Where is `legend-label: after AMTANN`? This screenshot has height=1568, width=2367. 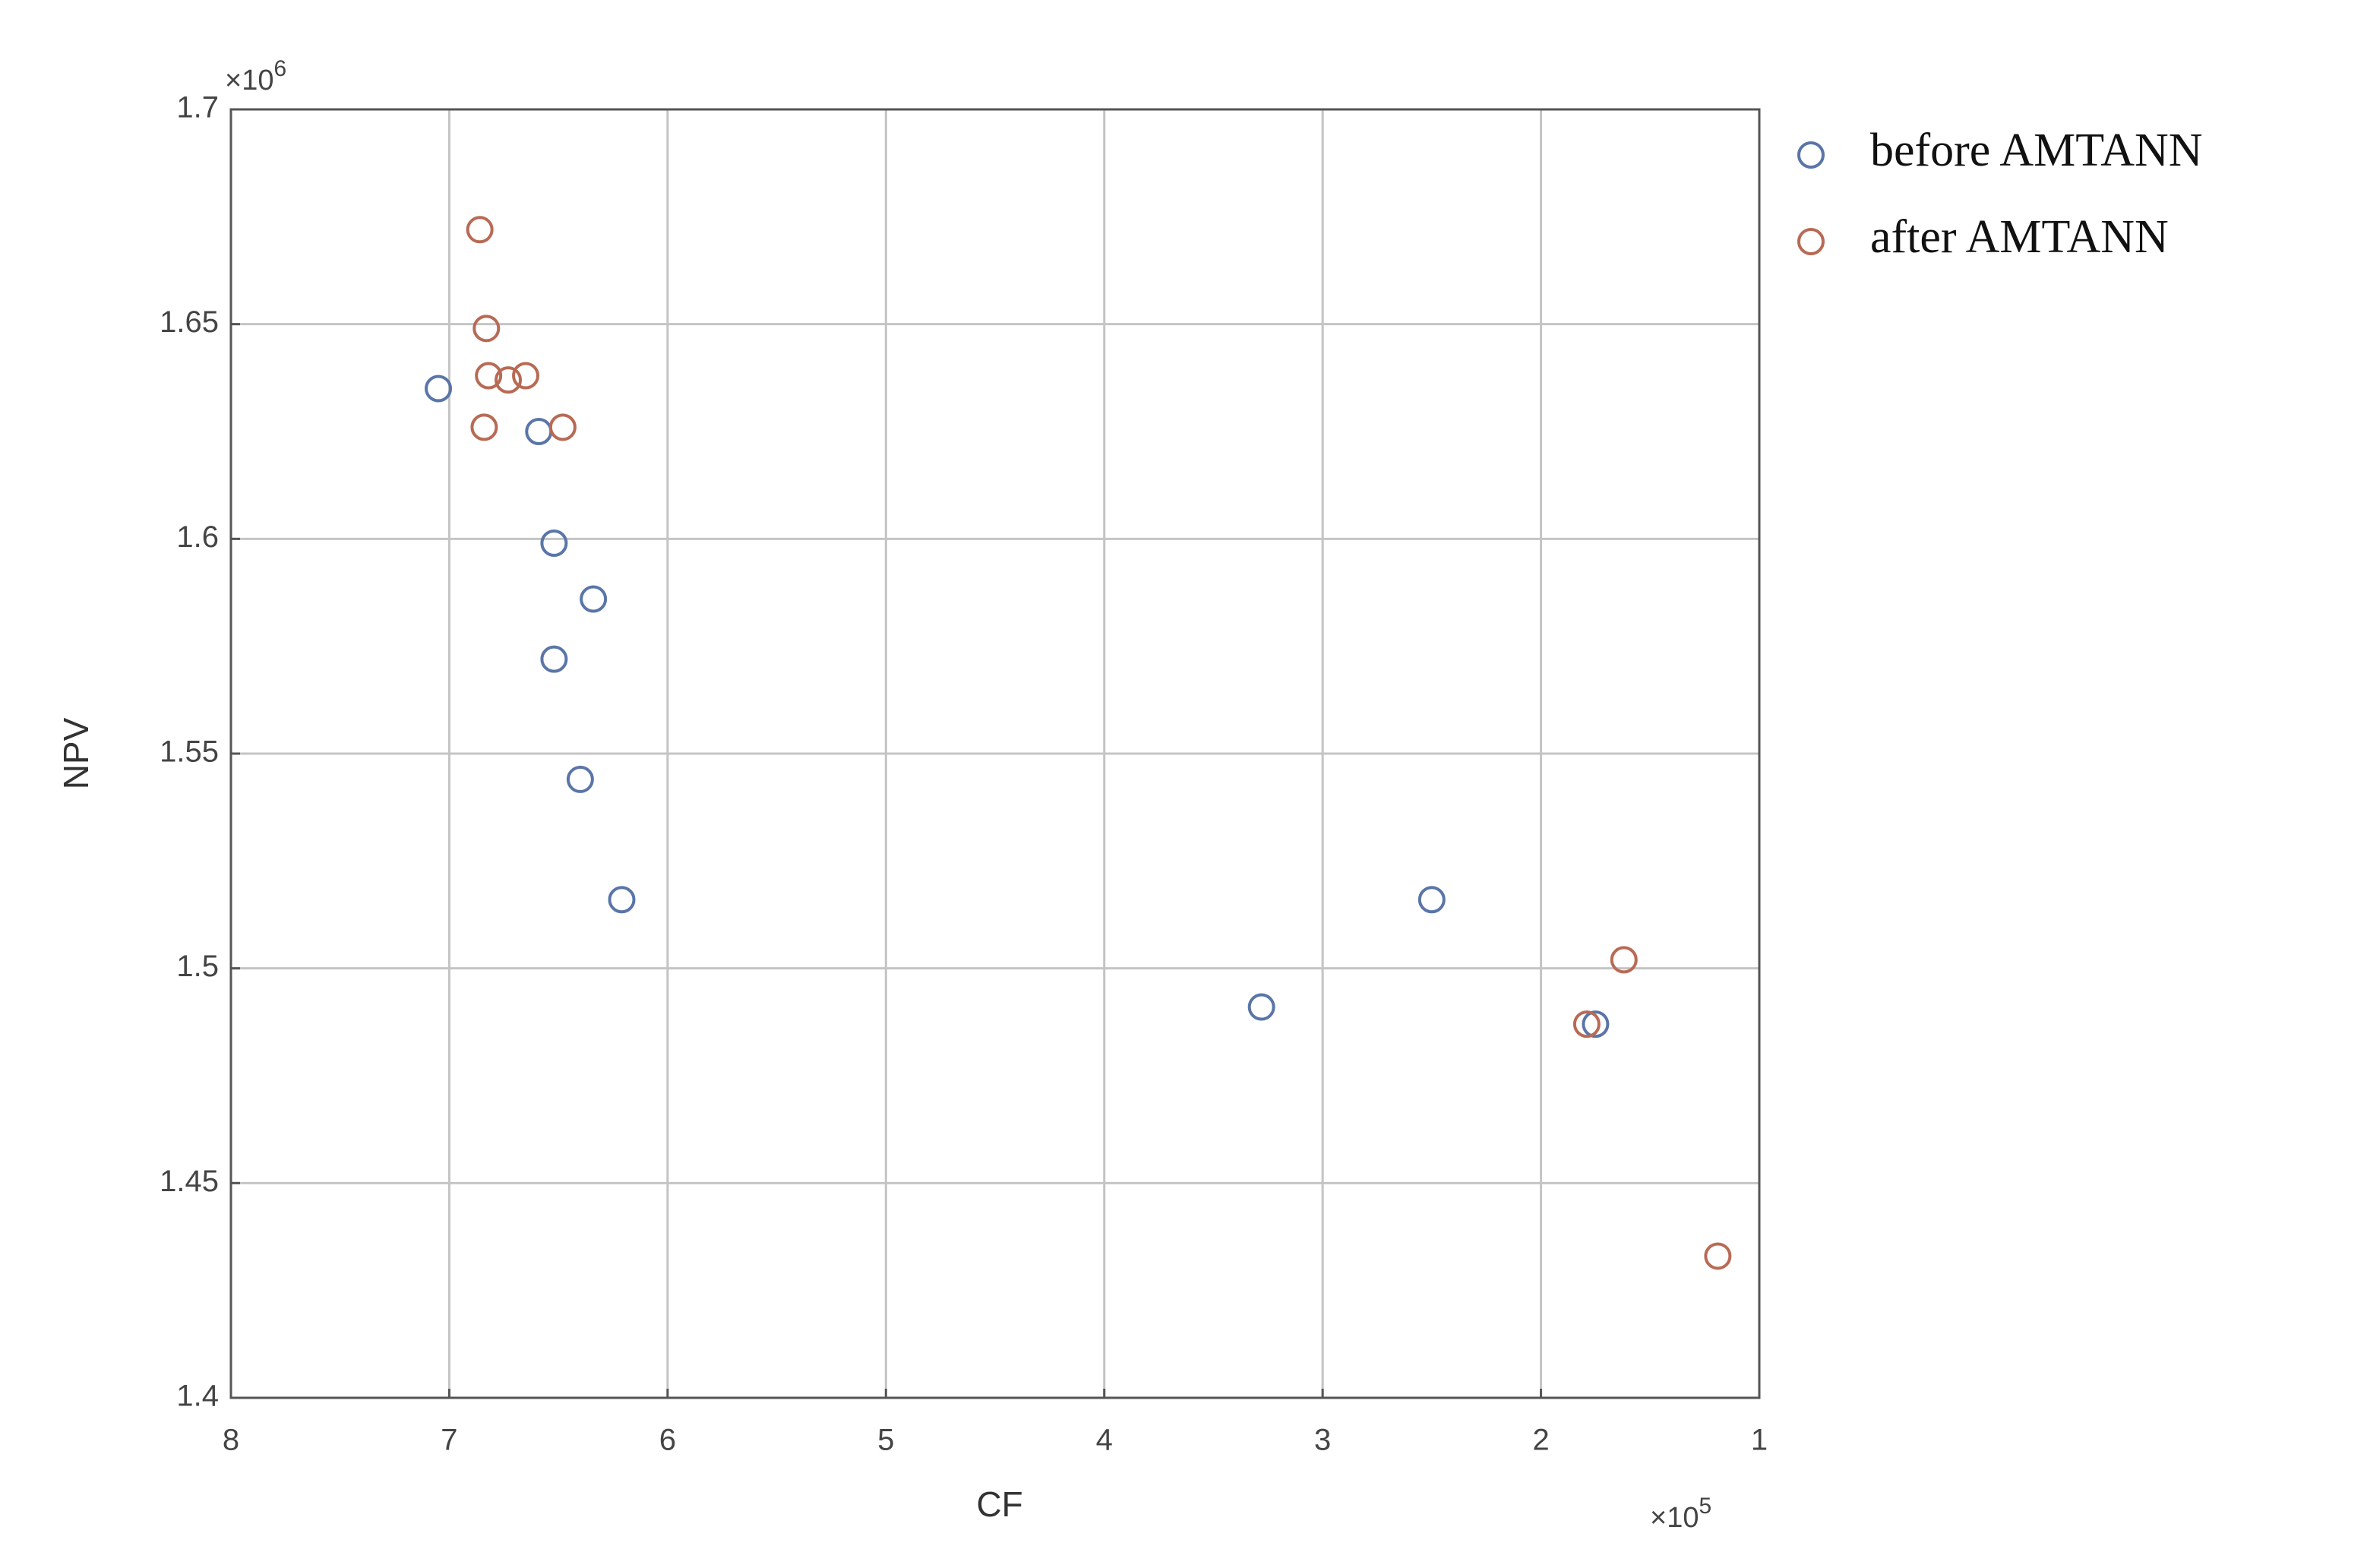 legend-label: after AMTANN is located at coordinates (2019, 237).